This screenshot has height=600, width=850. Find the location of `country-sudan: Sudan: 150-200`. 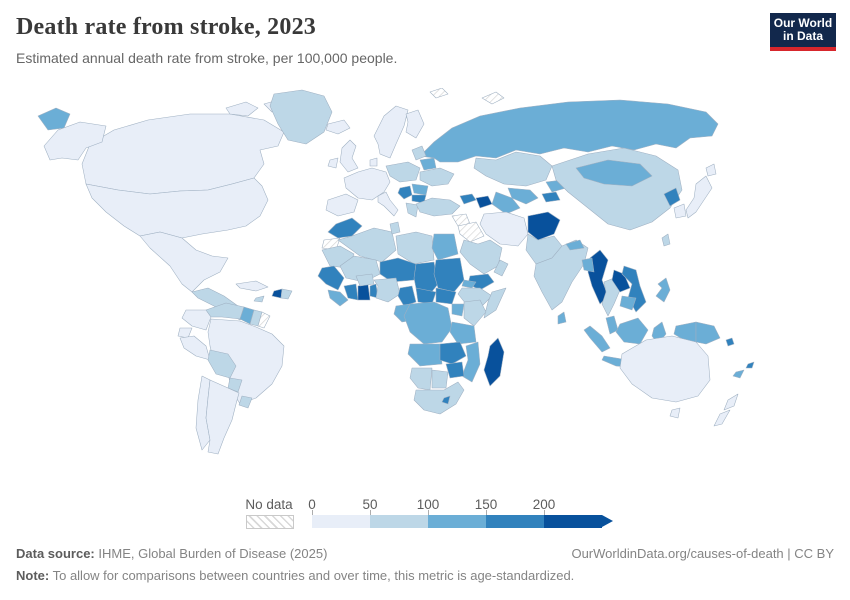

country-sudan: Sudan: 150-200 is located at coordinates (449, 275).